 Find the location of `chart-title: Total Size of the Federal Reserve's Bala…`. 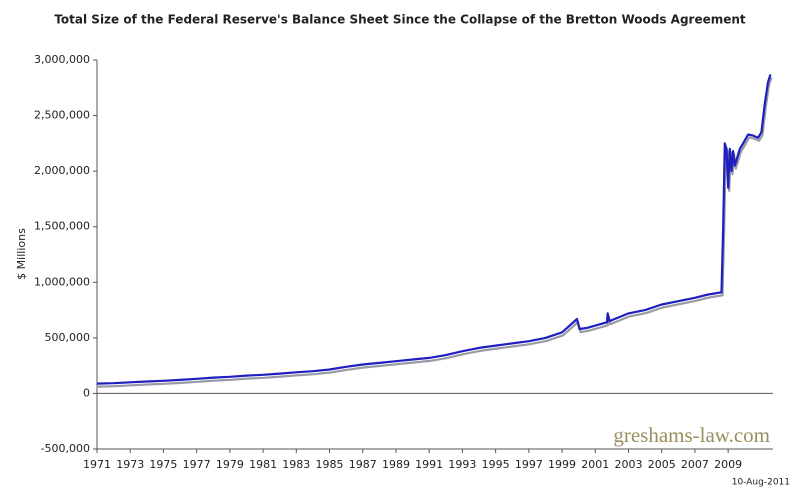

chart-title: Total Size of the Federal Reserve's Bala… is located at coordinates (400, 20).